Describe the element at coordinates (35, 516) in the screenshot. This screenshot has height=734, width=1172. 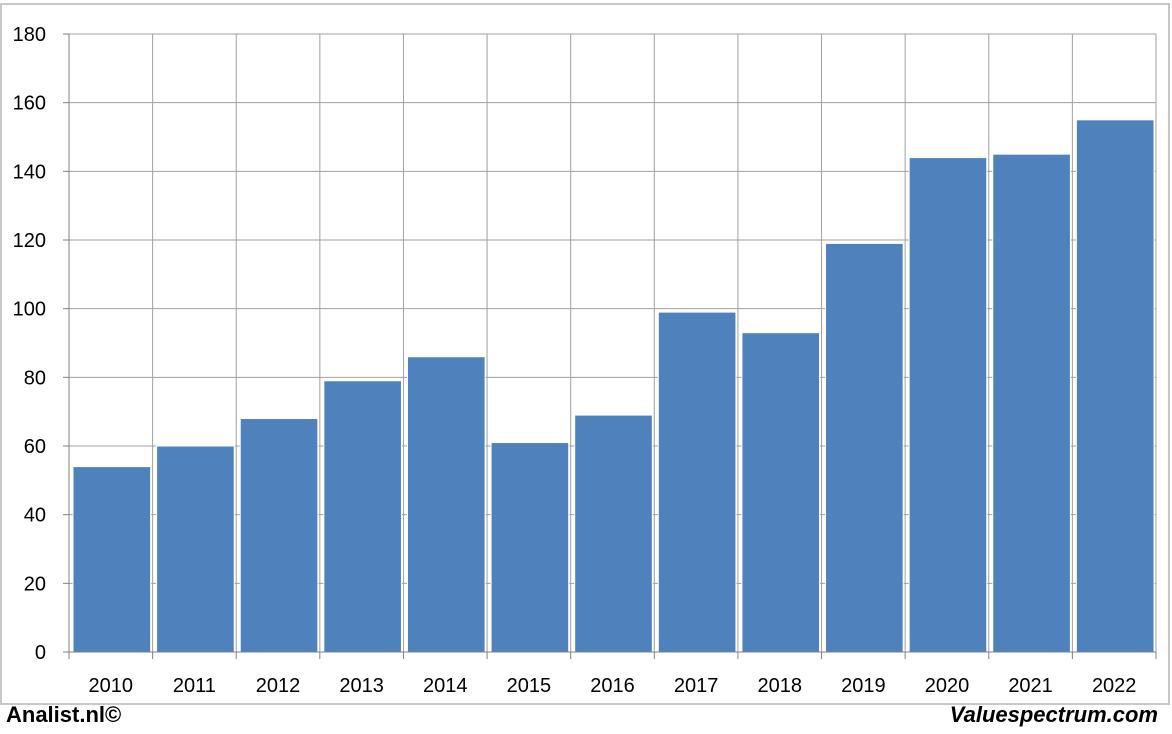
I see `y-tick-label: 40` at that location.